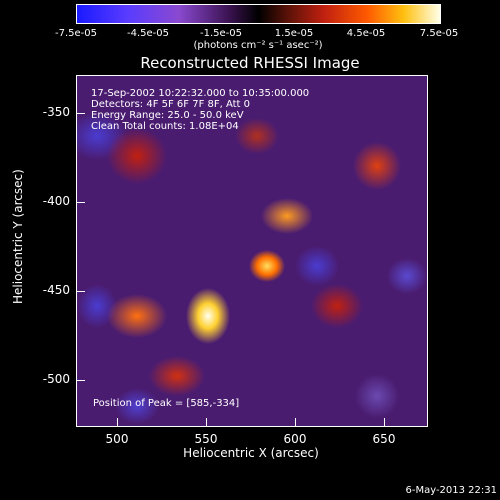 Image resolution: width=500 pixels, height=500 pixels. I want to click on x-tick-label: 550, so click(206, 439).